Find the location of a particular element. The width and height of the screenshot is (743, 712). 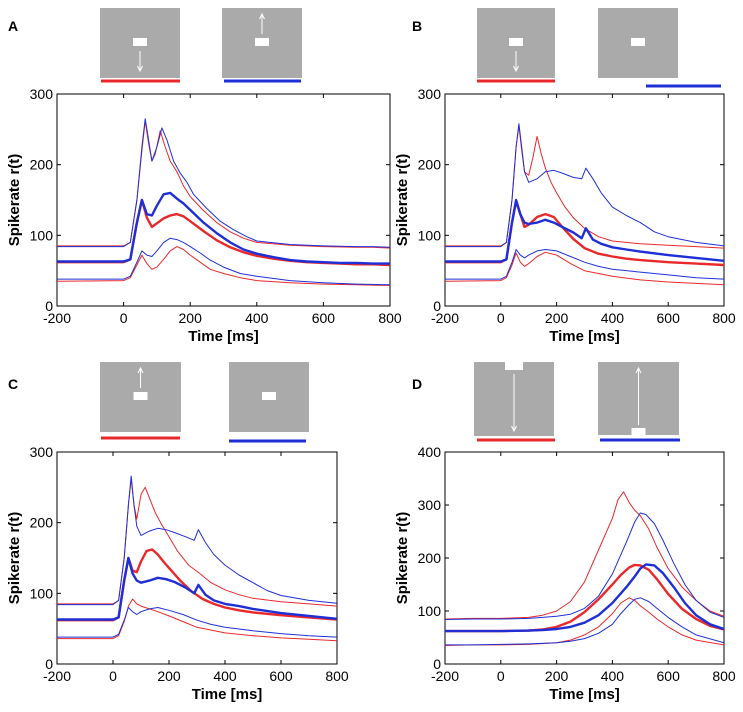

panel-letter: B is located at coordinates (417, 26).